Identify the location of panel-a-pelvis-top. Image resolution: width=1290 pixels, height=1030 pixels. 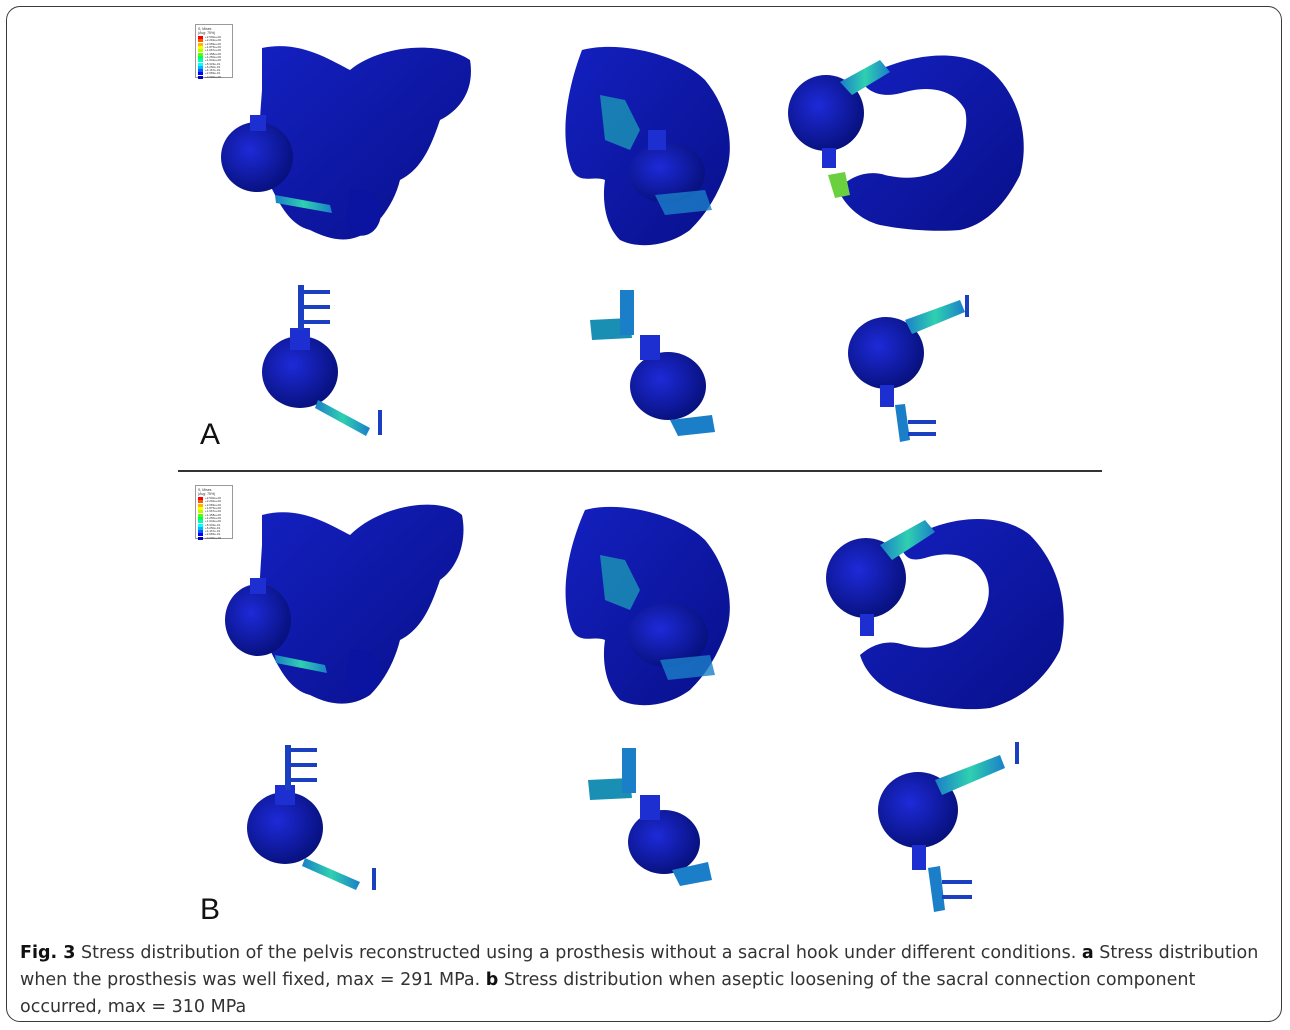
(906, 143).